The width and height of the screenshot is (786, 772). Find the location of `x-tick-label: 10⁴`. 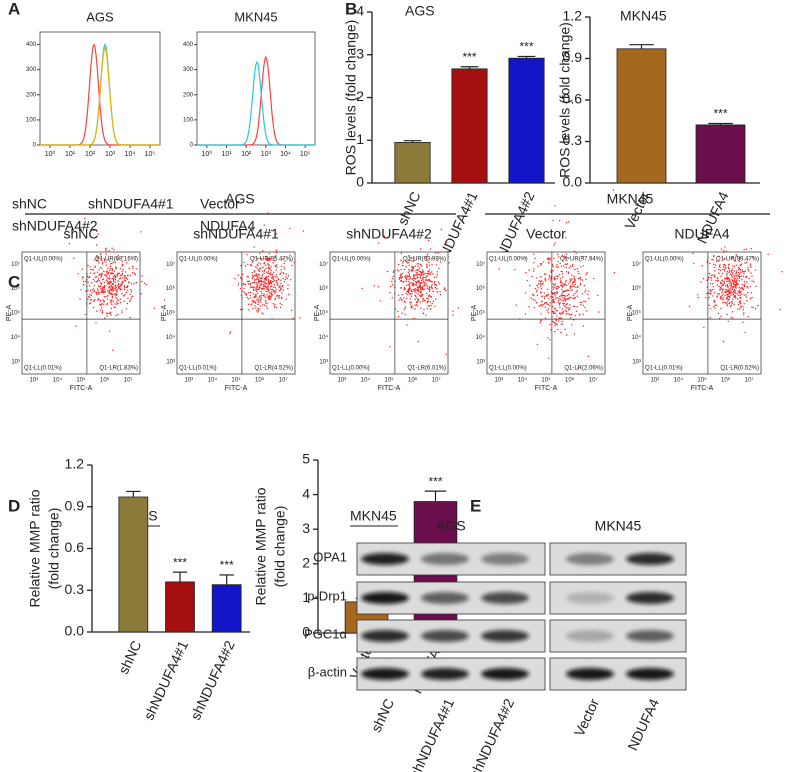

x-tick-label: 10⁴ is located at coordinates (285, 154).